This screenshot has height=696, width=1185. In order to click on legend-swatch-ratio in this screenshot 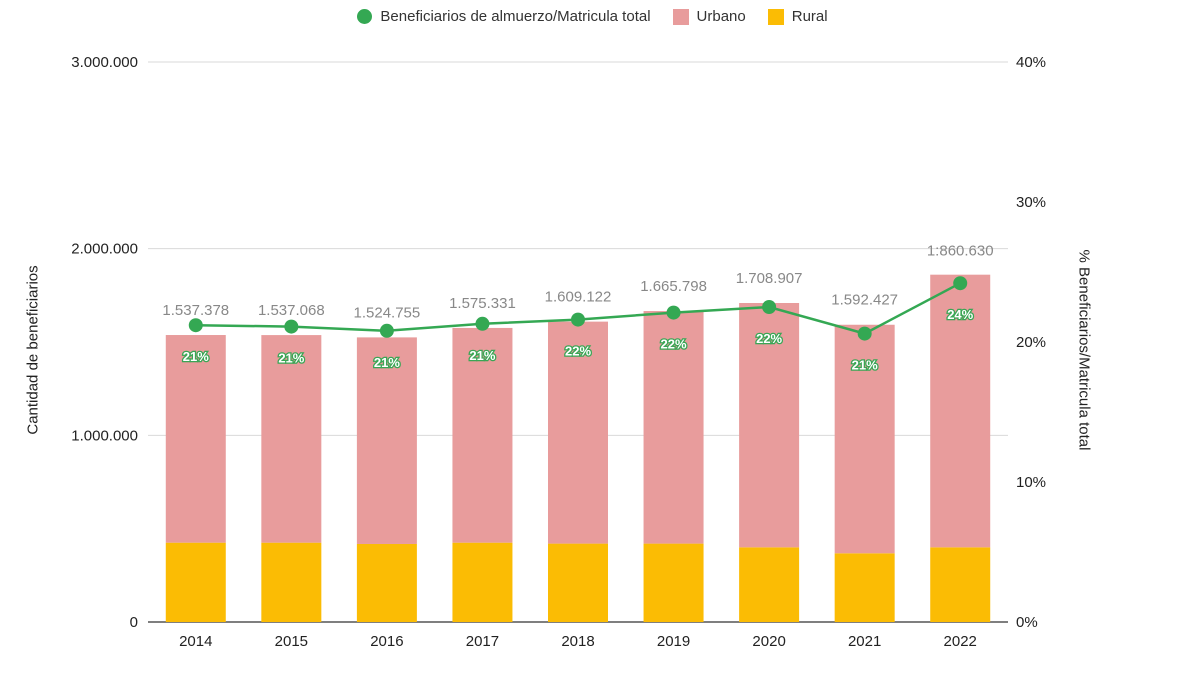, I will do `click(365, 16)`.